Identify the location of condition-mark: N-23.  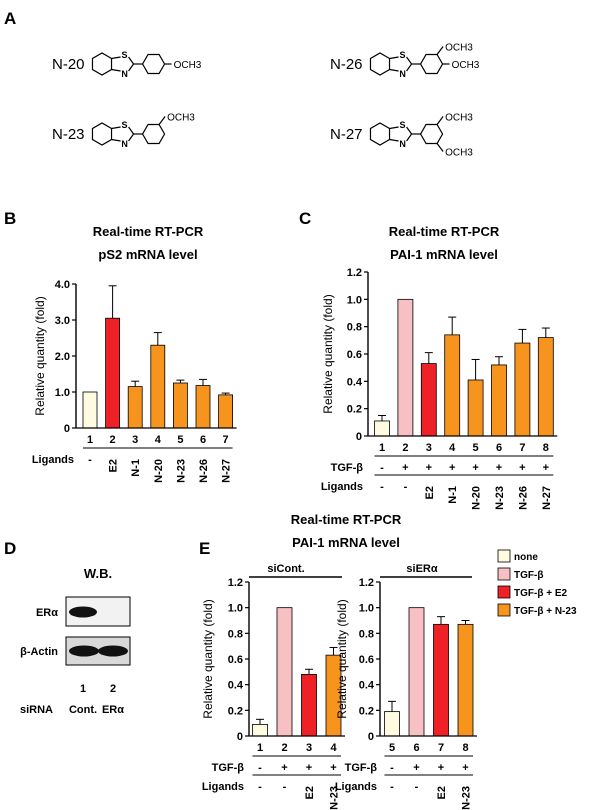
(500, 498).